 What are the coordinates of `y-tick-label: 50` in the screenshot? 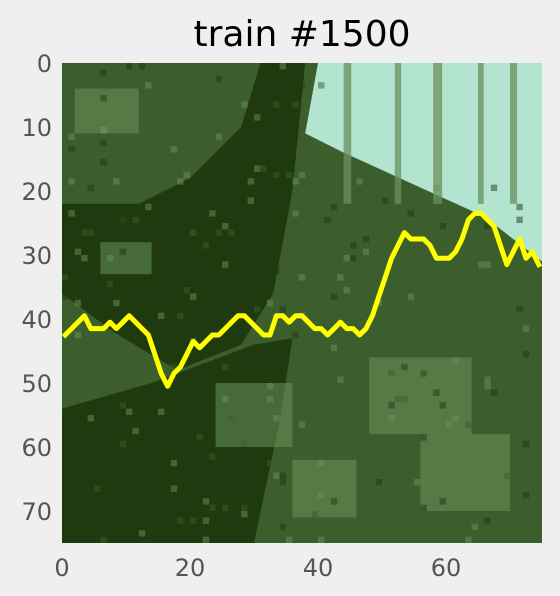 It's located at (36, 384).